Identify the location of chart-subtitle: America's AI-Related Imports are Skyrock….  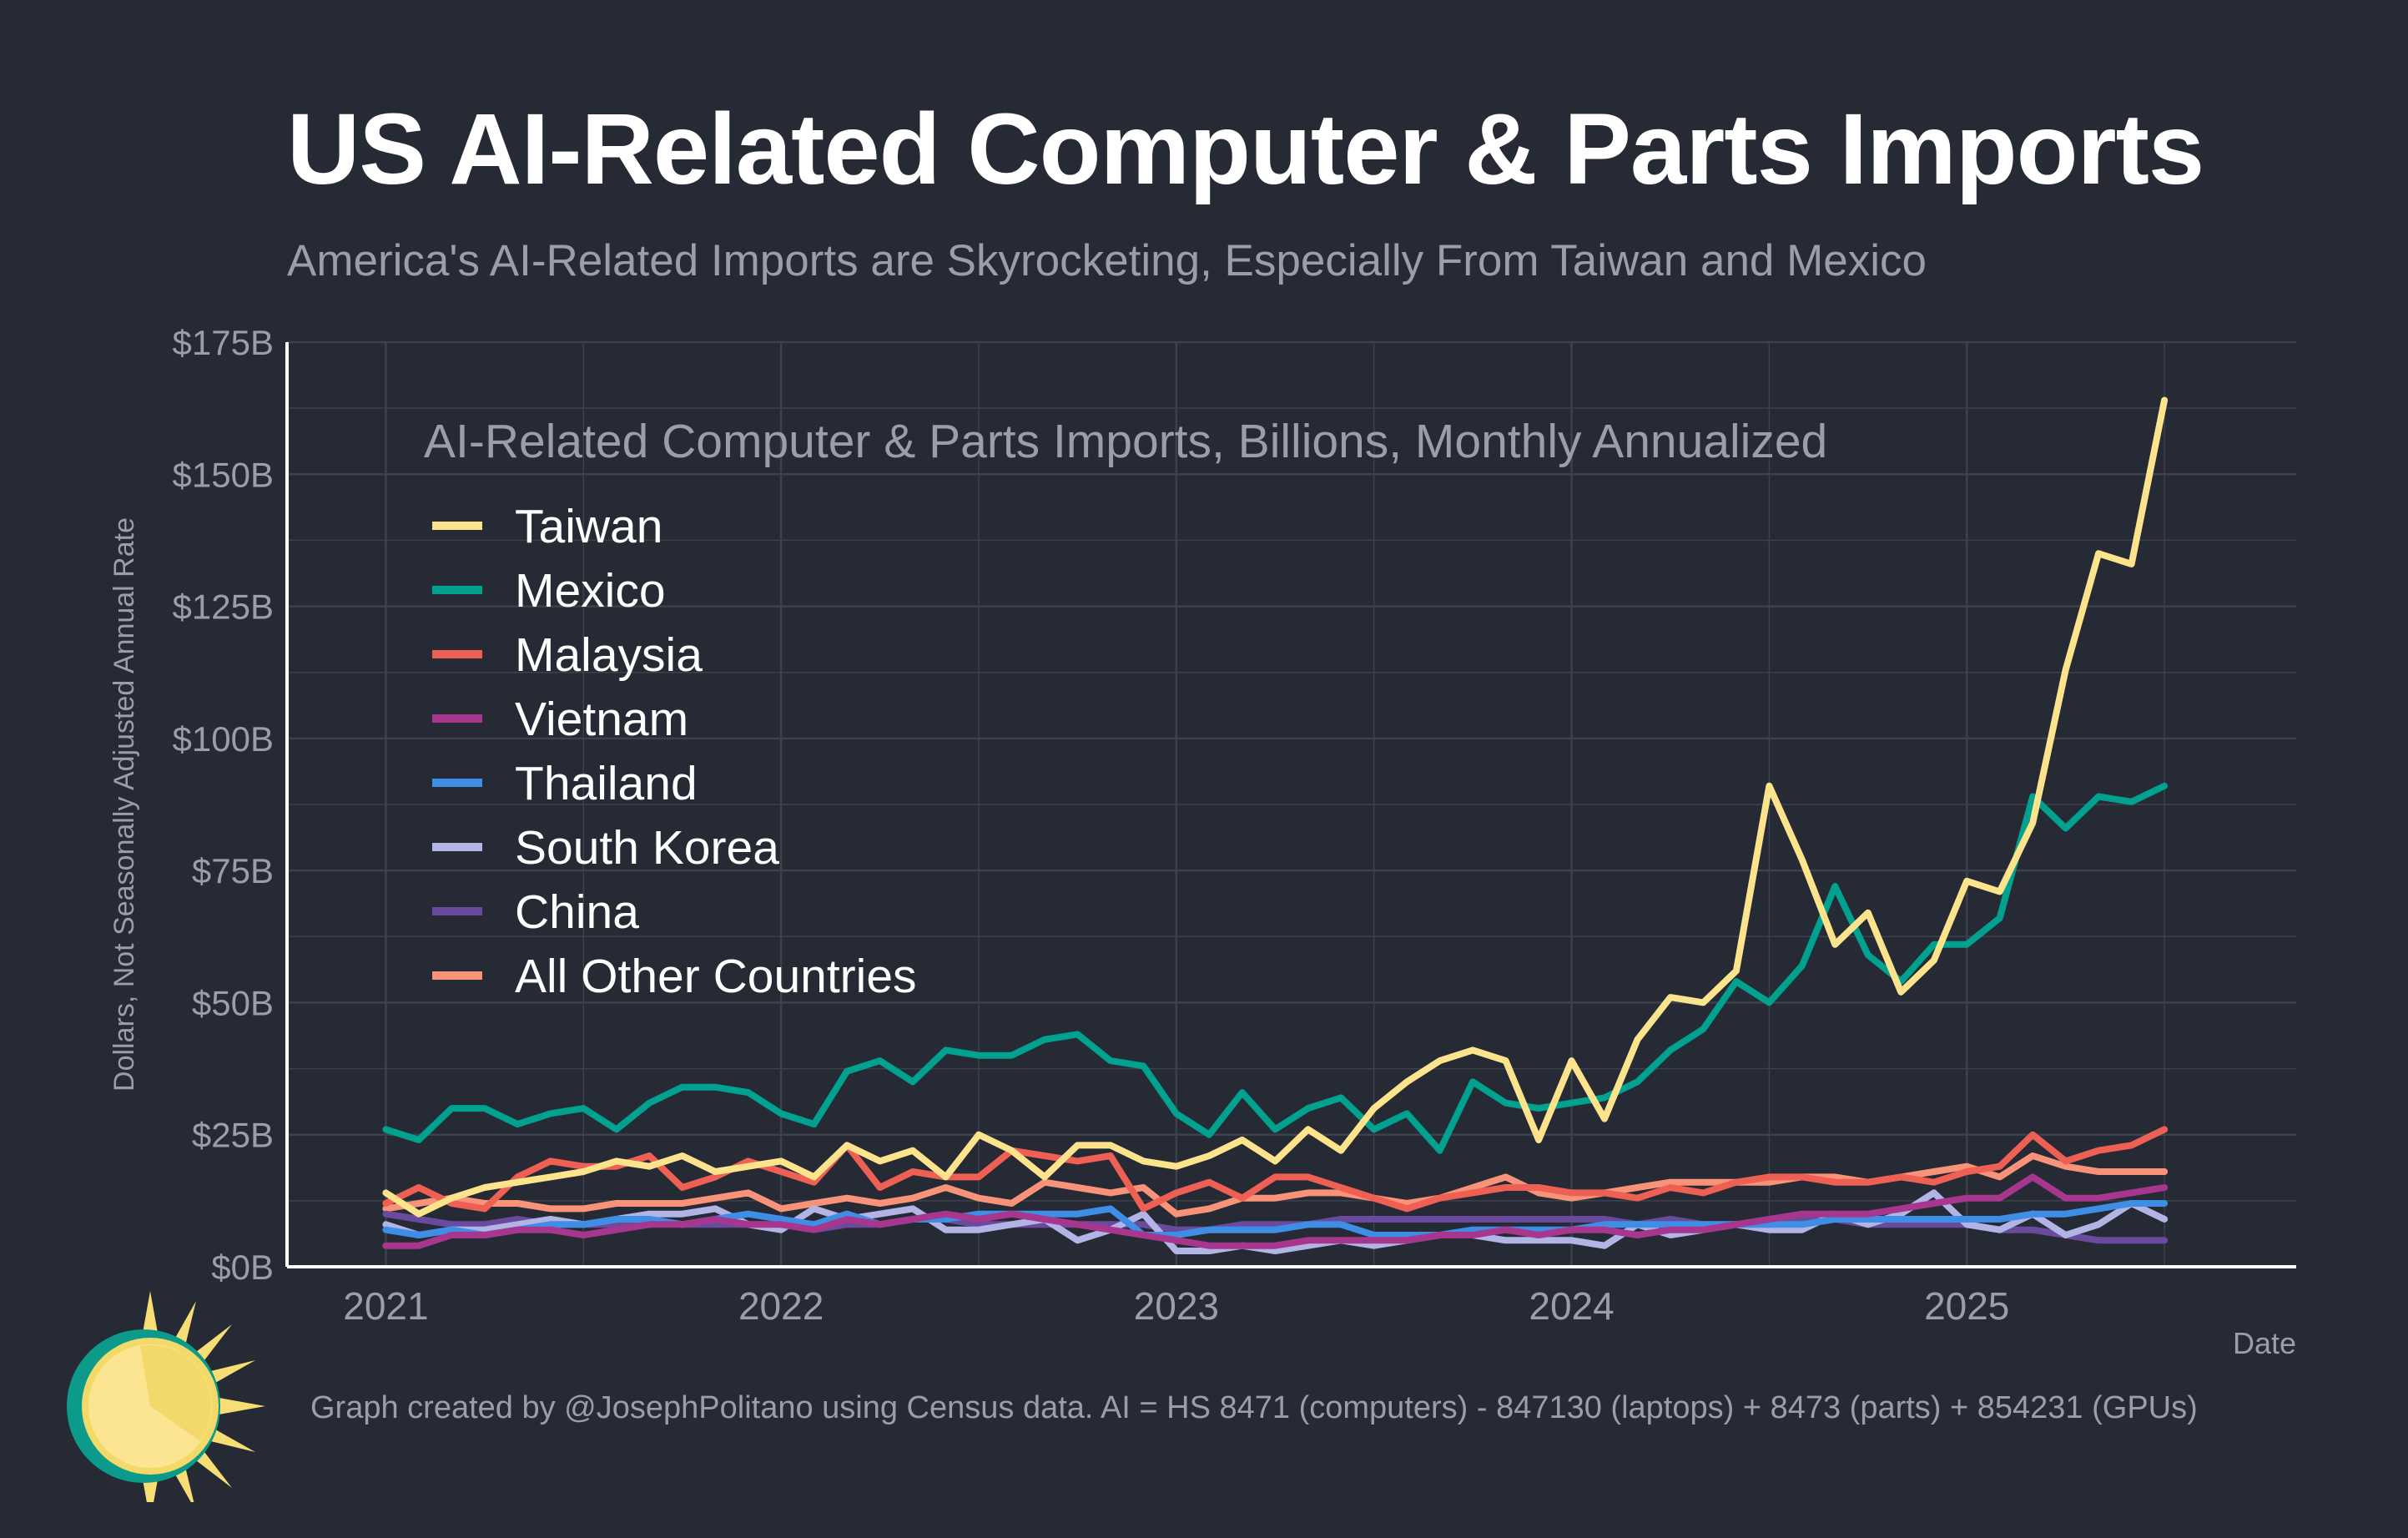
(1107, 260).